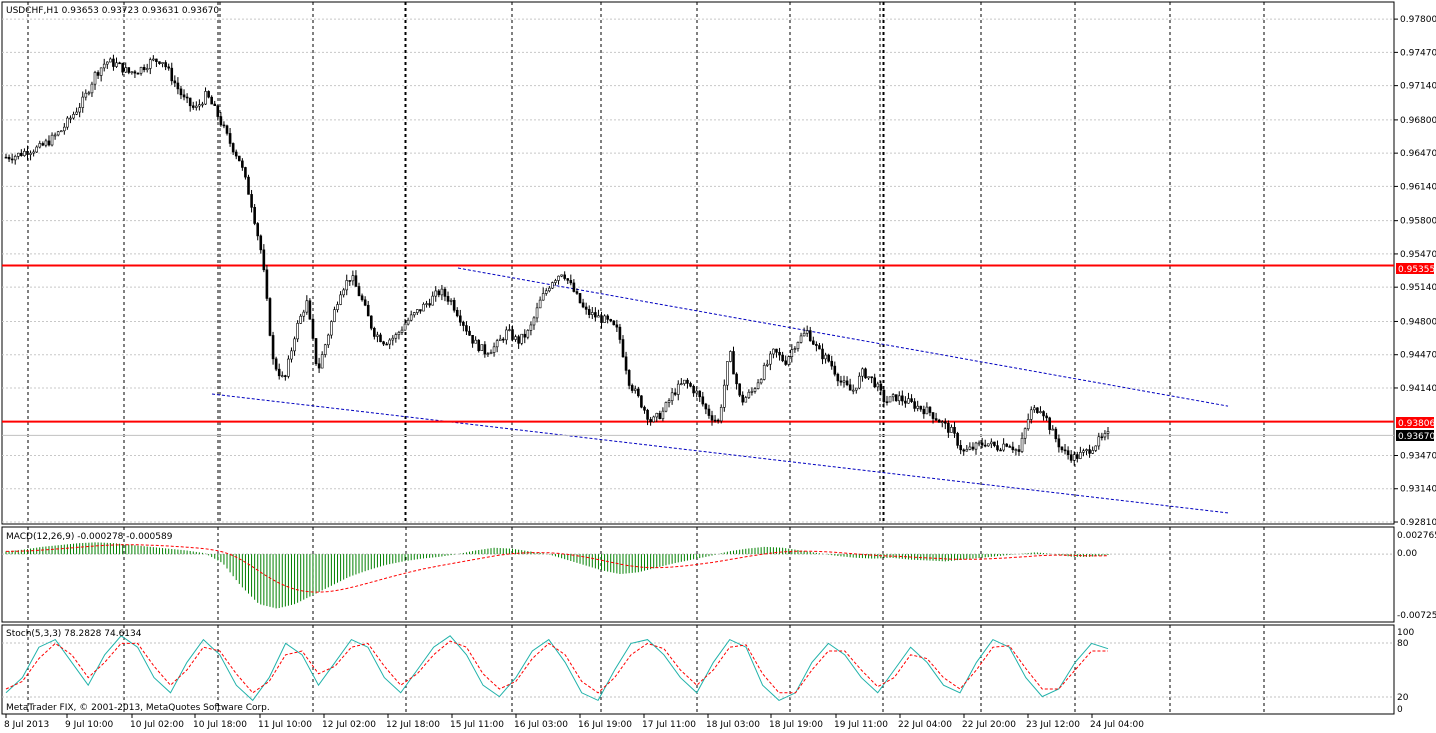 This screenshot has width=1436, height=733. I want to click on support-label: 0.93806, so click(1415, 423).